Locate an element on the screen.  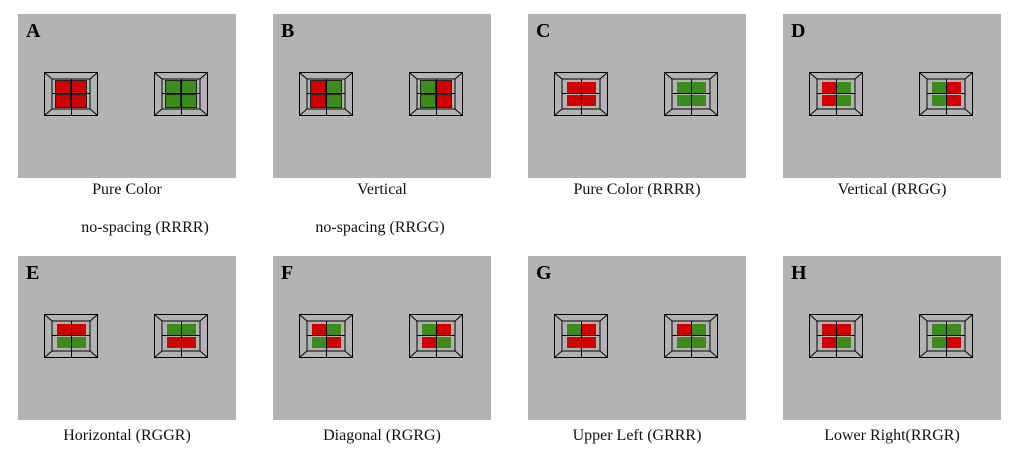
panel-caption: no-spacing (RRRR) is located at coordinates (145, 227).